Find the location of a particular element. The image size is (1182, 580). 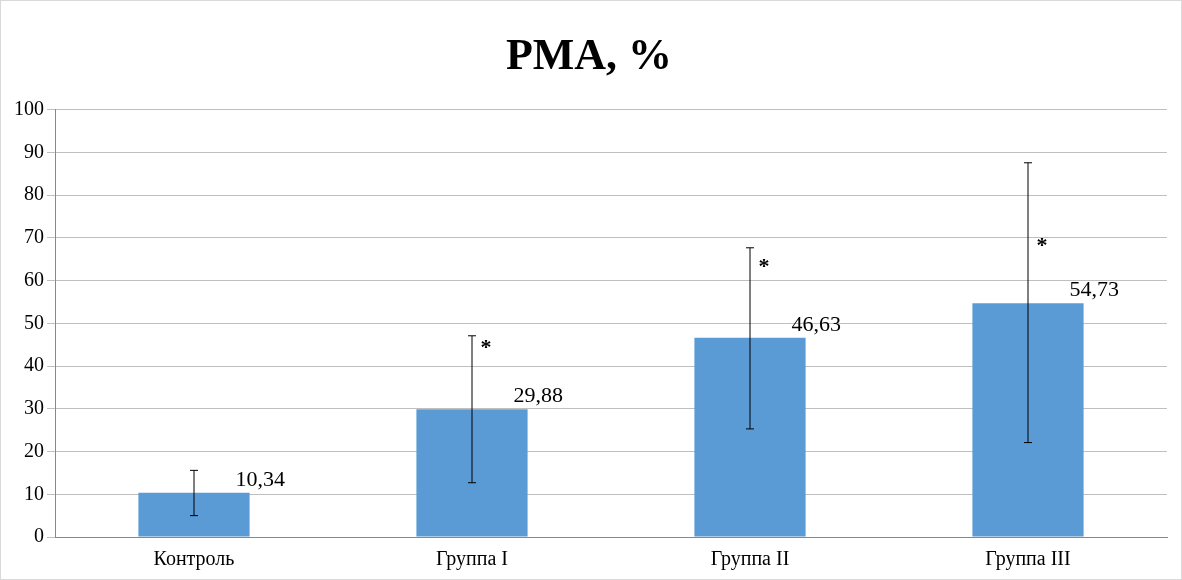

x-tick-label: Группа II is located at coordinates (750, 559).